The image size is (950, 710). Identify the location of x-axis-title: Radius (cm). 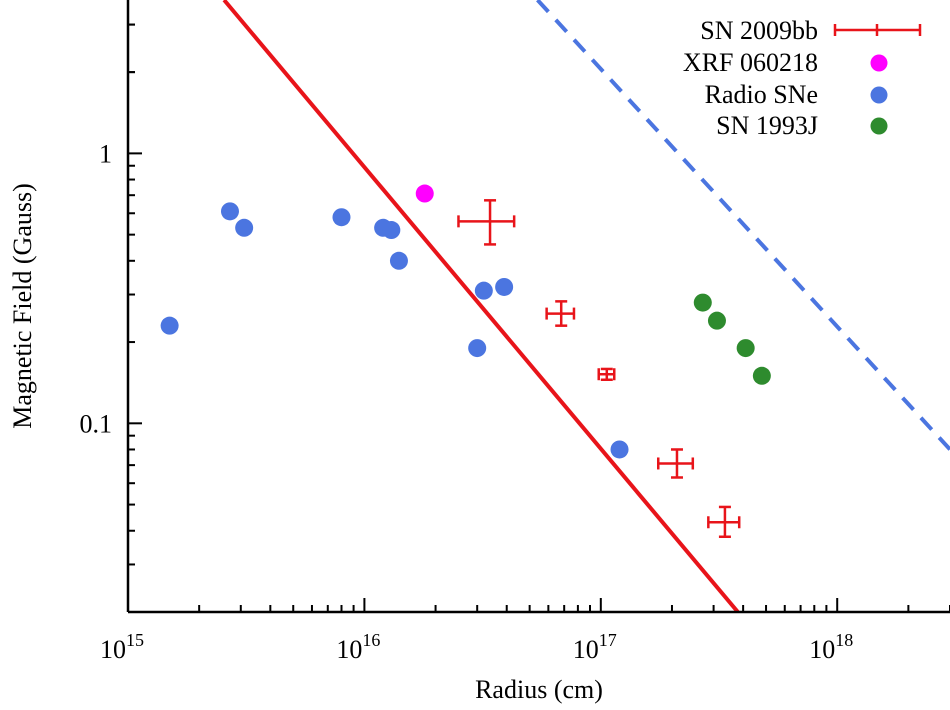
(539, 689).